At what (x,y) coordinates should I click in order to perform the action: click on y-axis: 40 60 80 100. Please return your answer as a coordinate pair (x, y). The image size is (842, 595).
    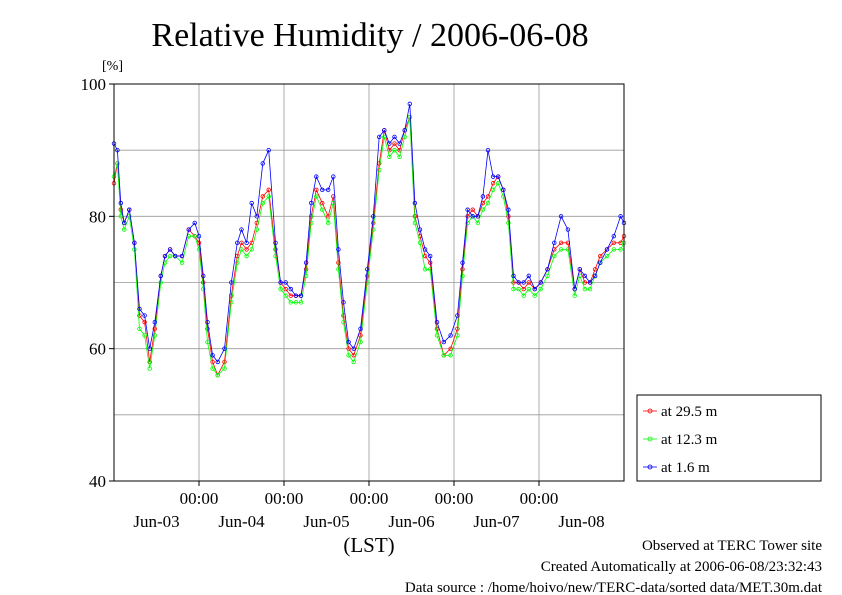
    Looking at the image, I should click on (97, 283).